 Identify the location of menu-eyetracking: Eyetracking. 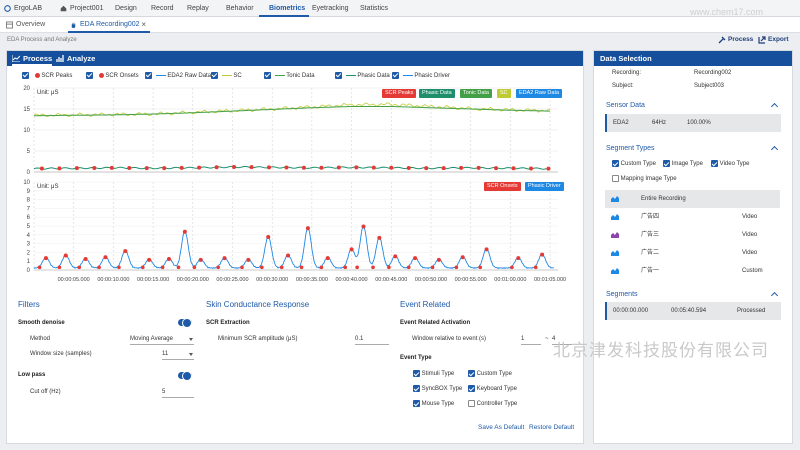
(325, 8).